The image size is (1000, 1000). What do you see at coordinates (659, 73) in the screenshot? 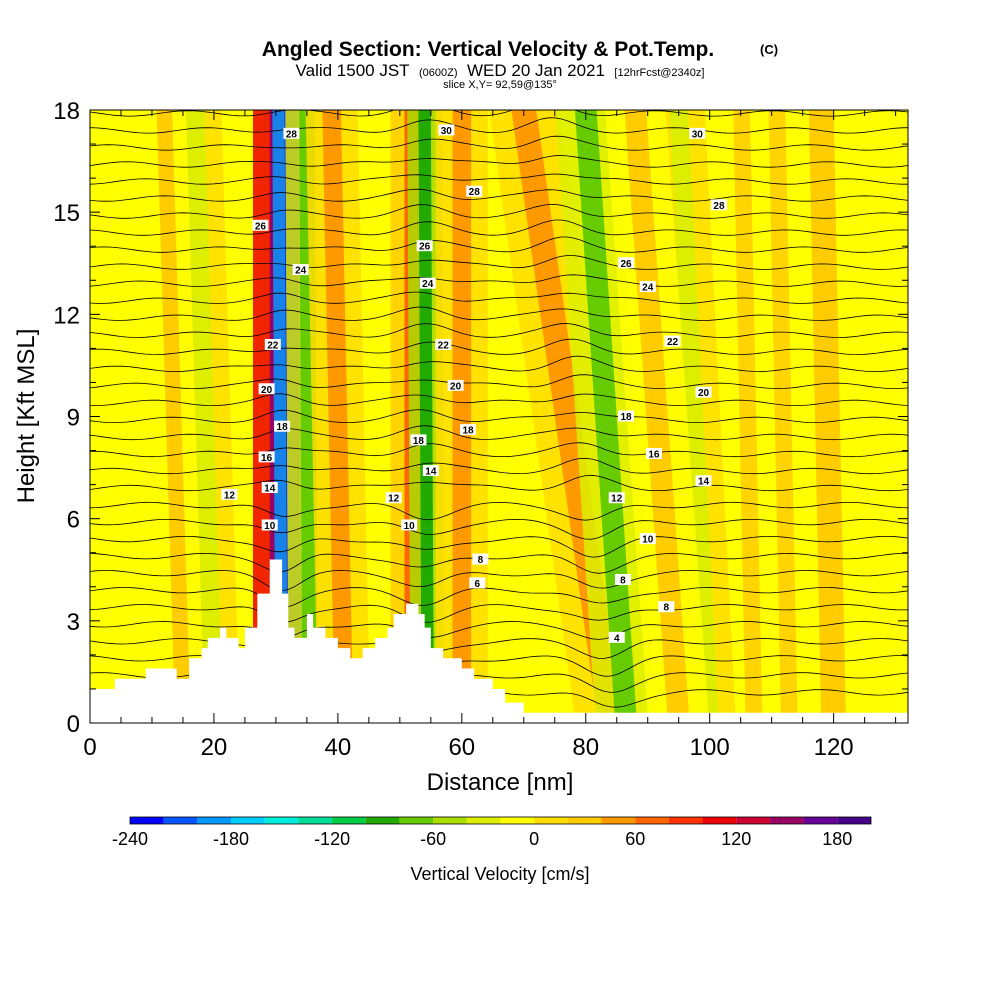
I see `subtitle-forecast: [12hrFcst@2340z]` at bounding box center [659, 73].